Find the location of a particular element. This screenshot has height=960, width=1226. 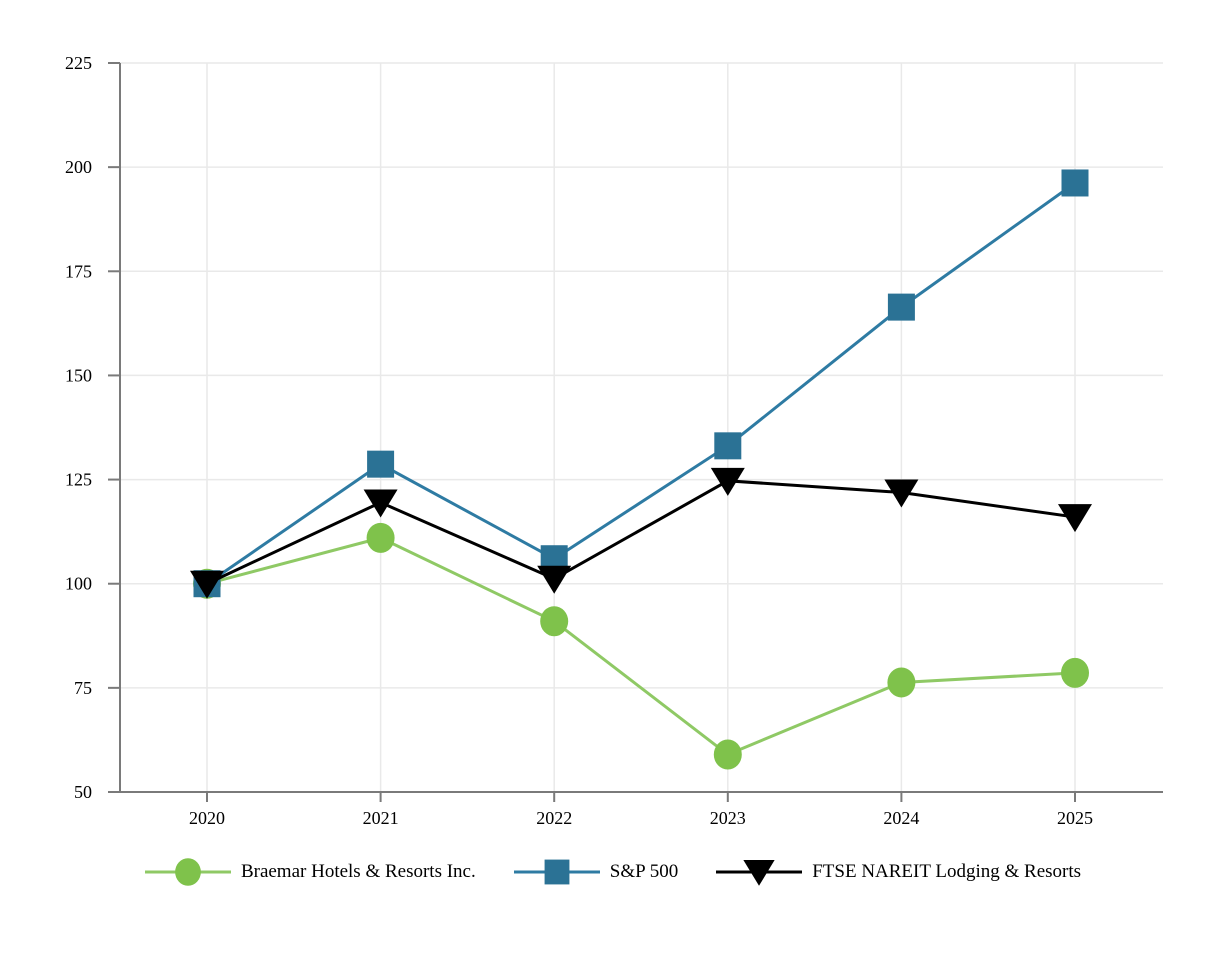

legend-item-braemar: Braemar Hotels & Resorts Inc. is located at coordinates (310, 872).